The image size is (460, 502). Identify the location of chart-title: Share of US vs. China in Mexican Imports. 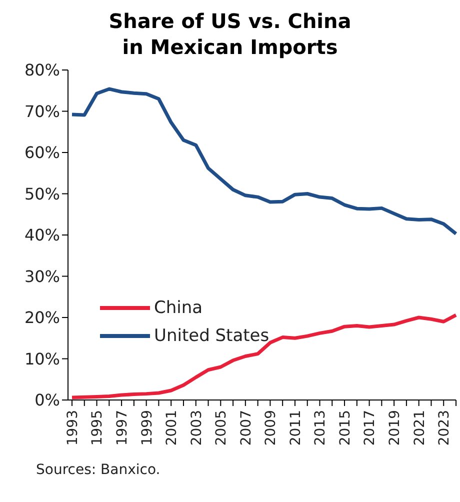
(230, 34).